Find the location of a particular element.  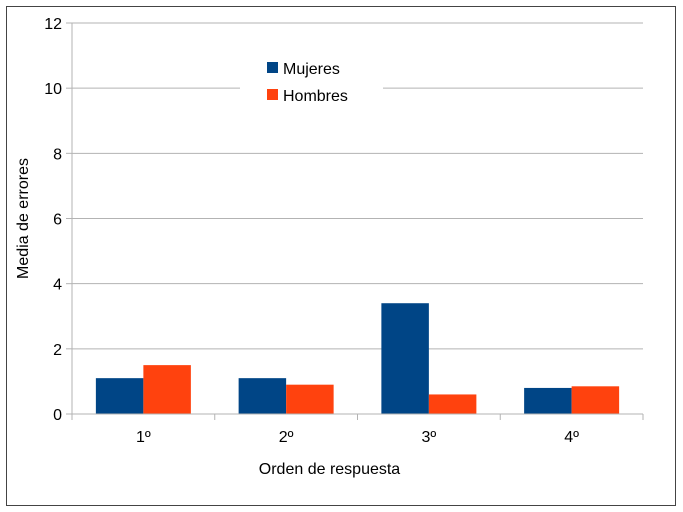

legend-box is located at coordinates (311, 83).